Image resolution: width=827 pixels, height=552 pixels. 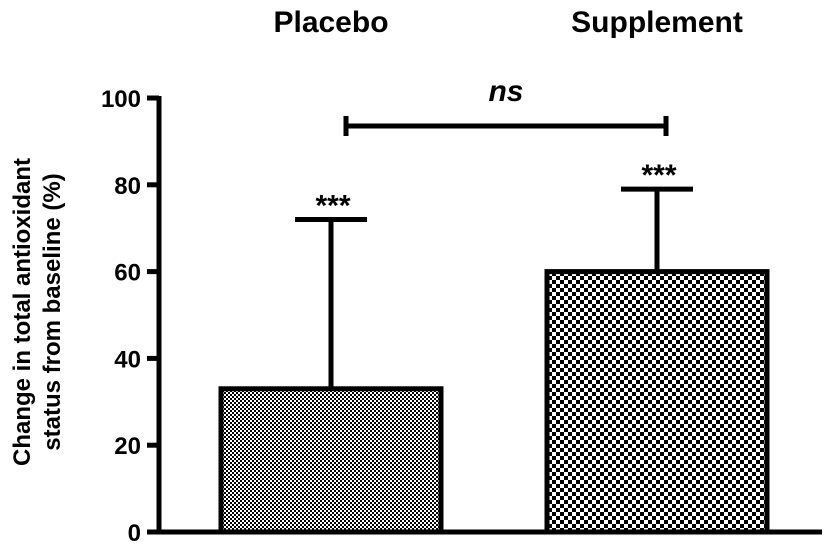 I want to click on y-tick-label: 60, so click(x=127, y=273).